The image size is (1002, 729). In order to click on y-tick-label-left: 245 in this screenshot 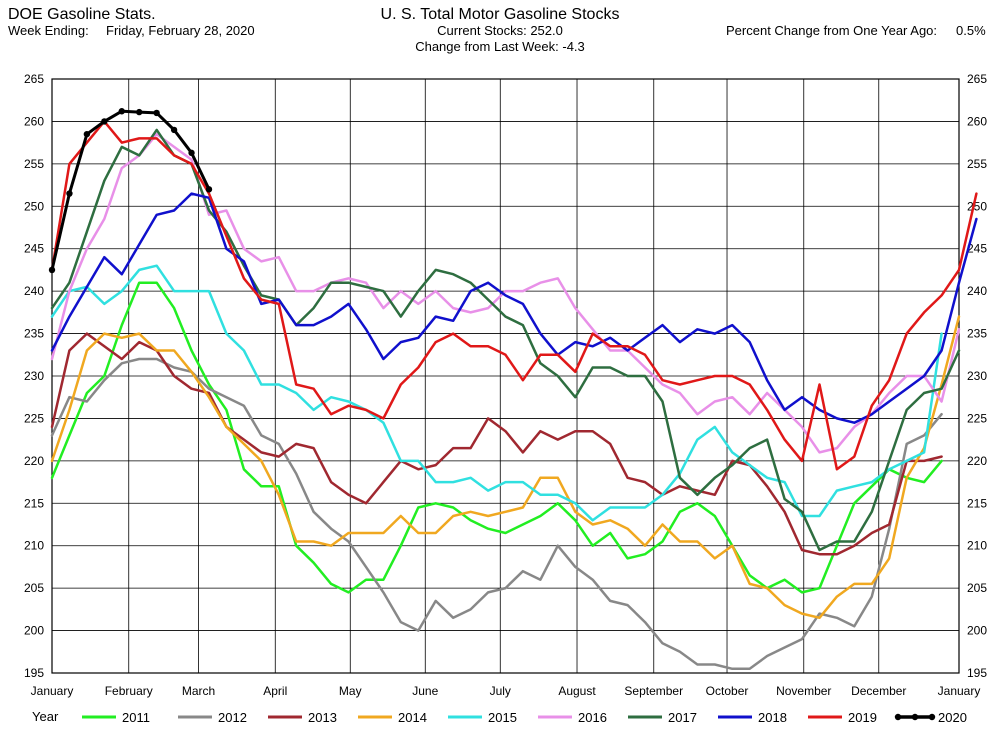, I will do `click(34, 249)`.